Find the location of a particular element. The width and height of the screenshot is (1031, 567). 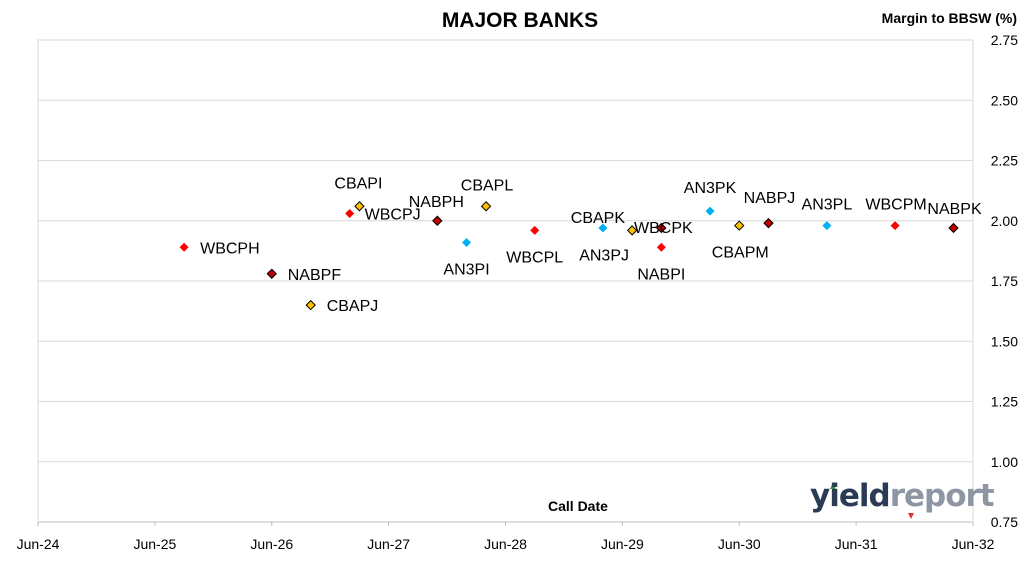

x-tick-label: Jun-26 is located at coordinates (271, 544).